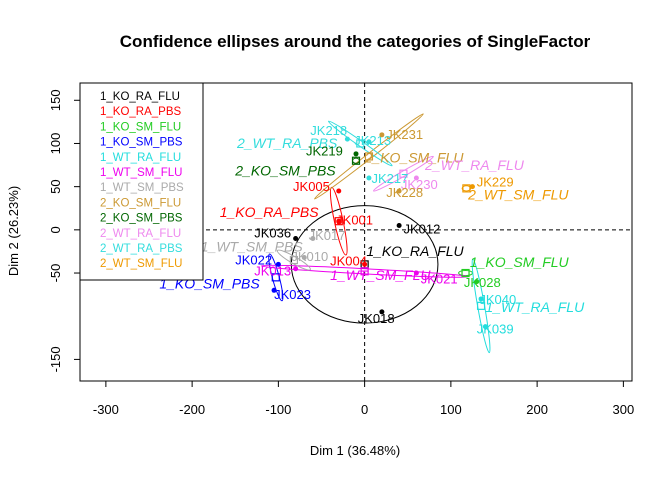  Describe the element at coordinates (55, 229) in the screenshot. I see `y-tick-label: 0` at that location.